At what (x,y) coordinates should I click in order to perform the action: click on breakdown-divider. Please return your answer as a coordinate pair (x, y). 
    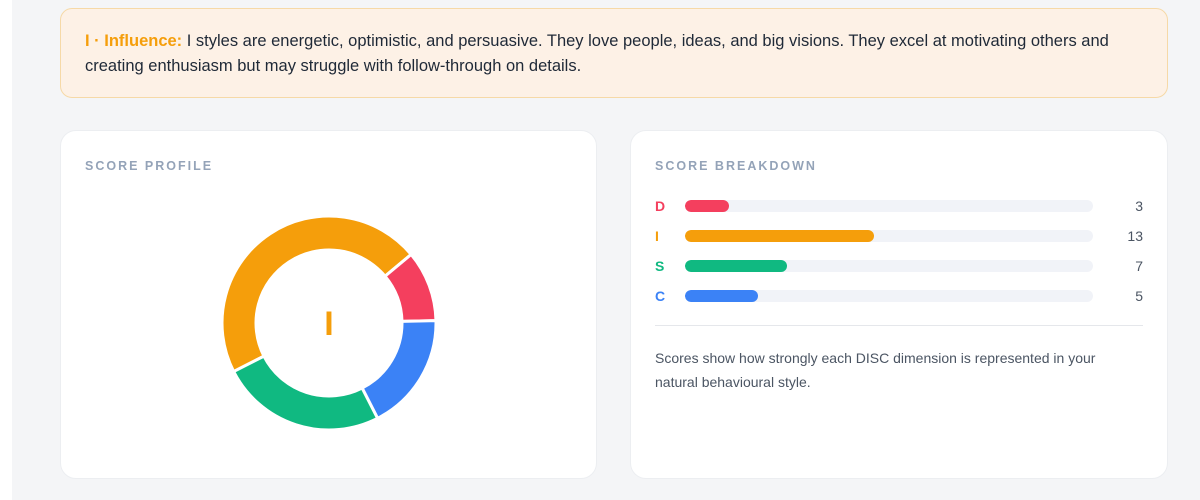
    Looking at the image, I should click on (899, 325).